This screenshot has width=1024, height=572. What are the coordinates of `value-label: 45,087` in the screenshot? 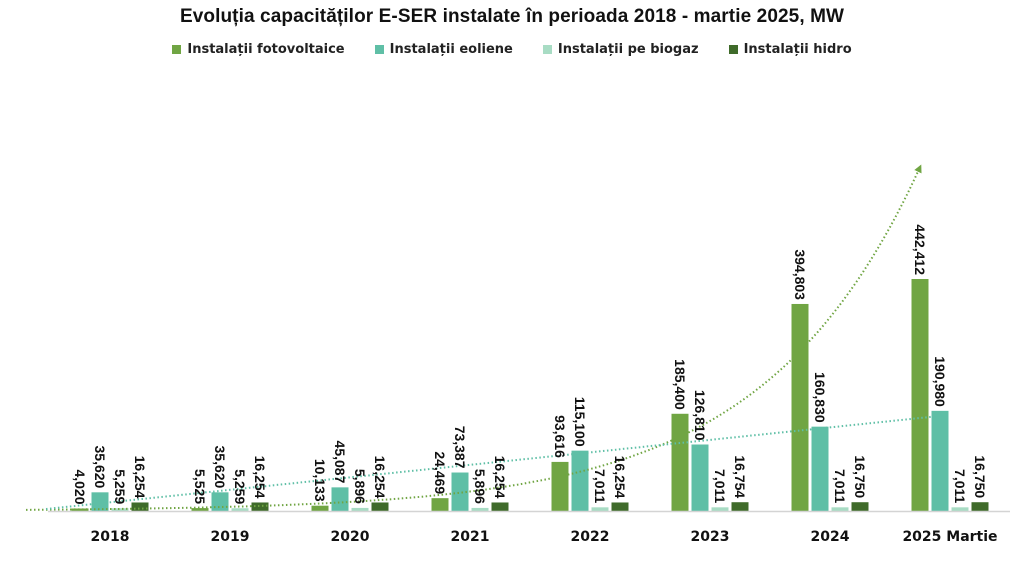 It's located at (340, 462).